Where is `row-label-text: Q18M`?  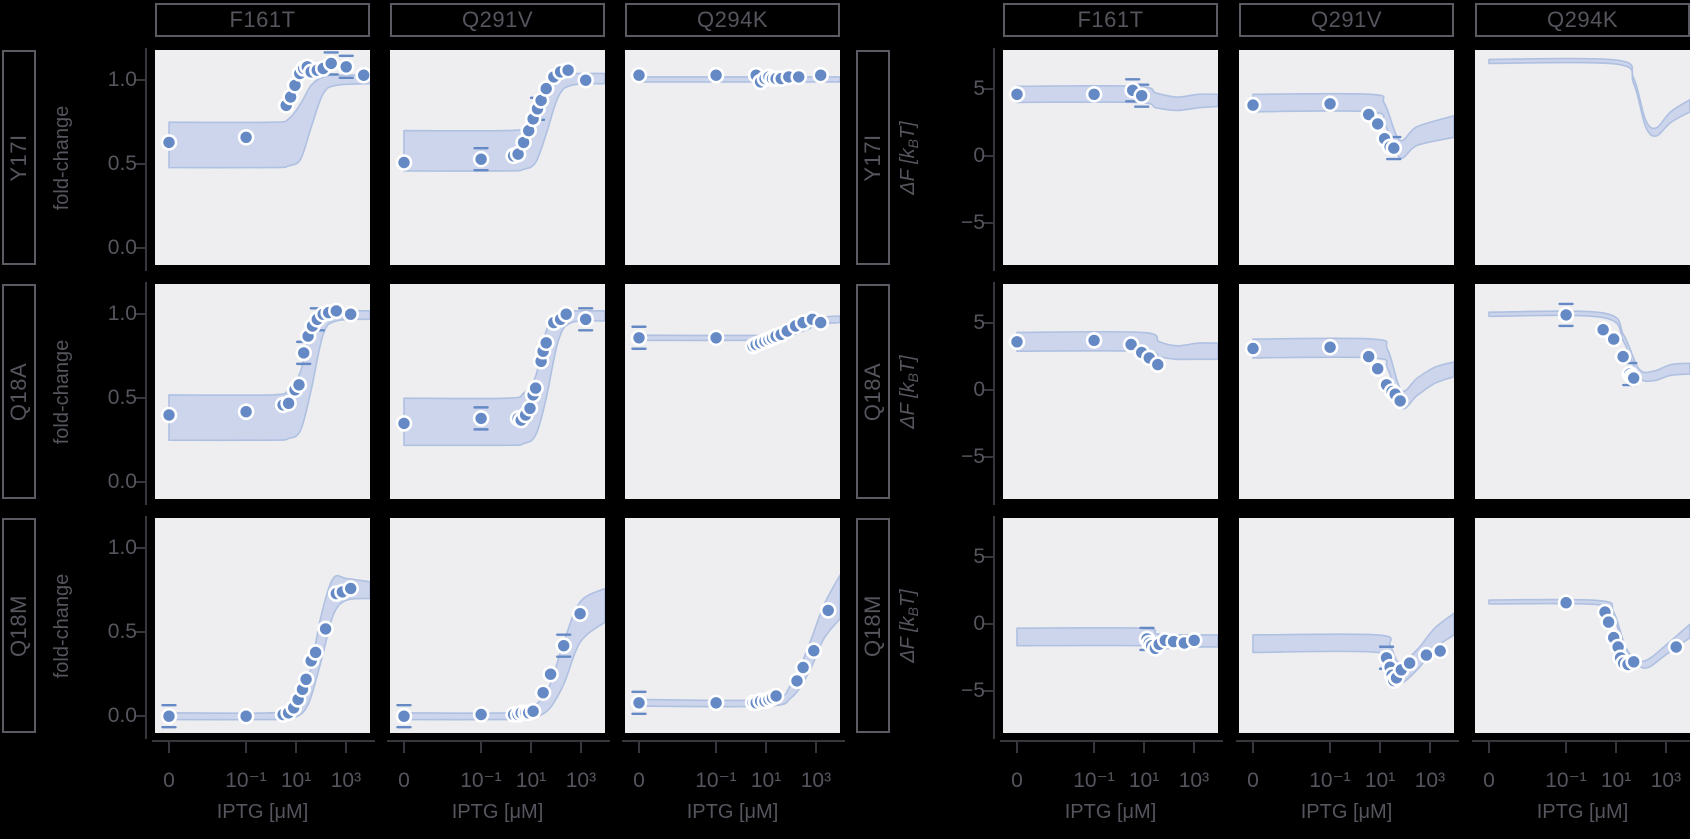 row-label-text: Q18M is located at coordinates (18, 625).